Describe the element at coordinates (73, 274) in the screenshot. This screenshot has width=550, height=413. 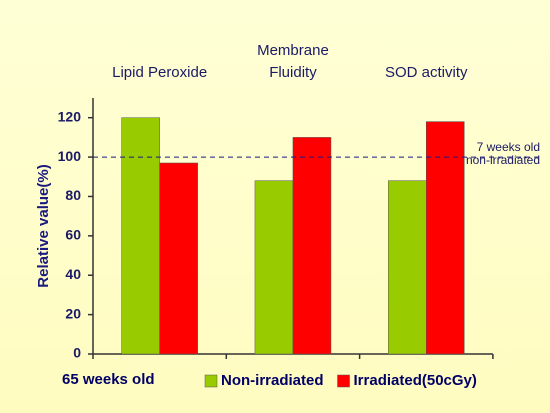
I see `y-tick-label: 40` at that location.